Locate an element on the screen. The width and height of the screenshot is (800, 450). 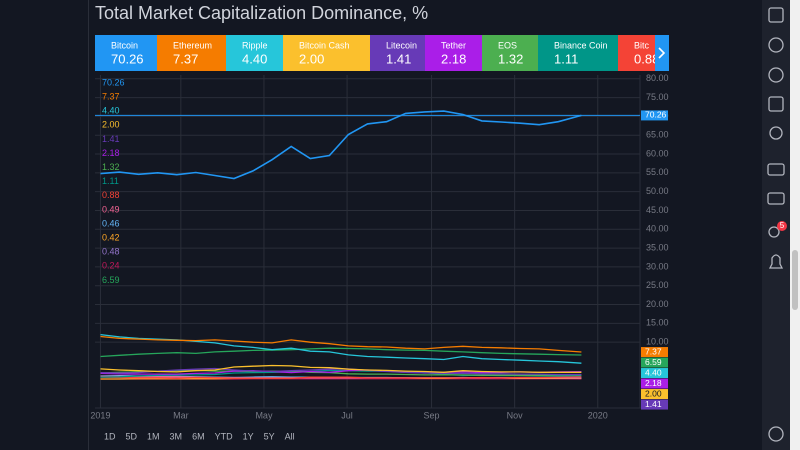
series-last-label: 70.26 is located at coordinates (113, 82).